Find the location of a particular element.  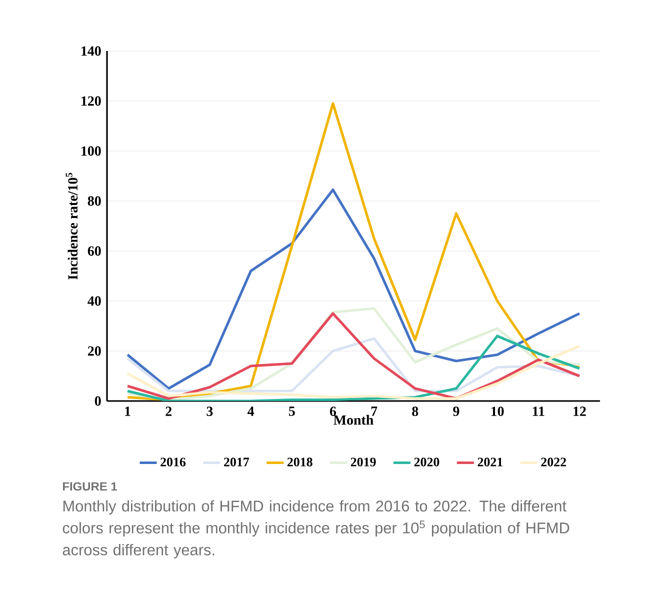

legend-label: 2020 is located at coordinates (427, 462).